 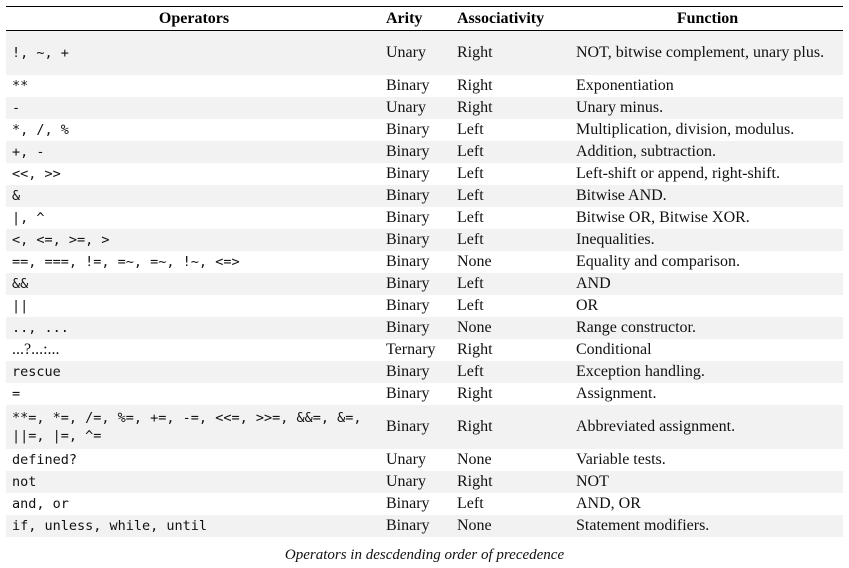 What do you see at coordinates (20, 86) in the screenshot?
I see `operator-cell: **` at bounding box center [20, 86].